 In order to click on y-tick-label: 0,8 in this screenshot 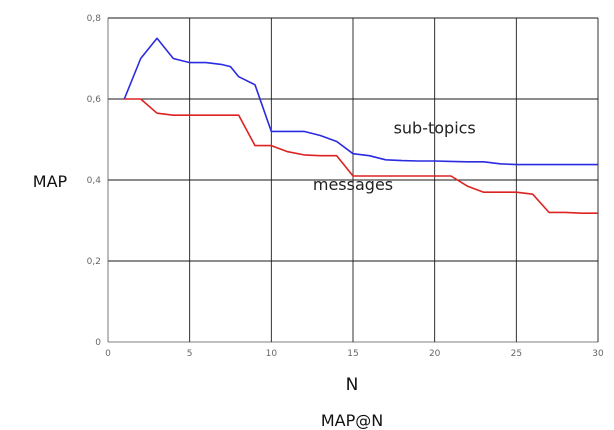, I will do `click(94, 19)`.